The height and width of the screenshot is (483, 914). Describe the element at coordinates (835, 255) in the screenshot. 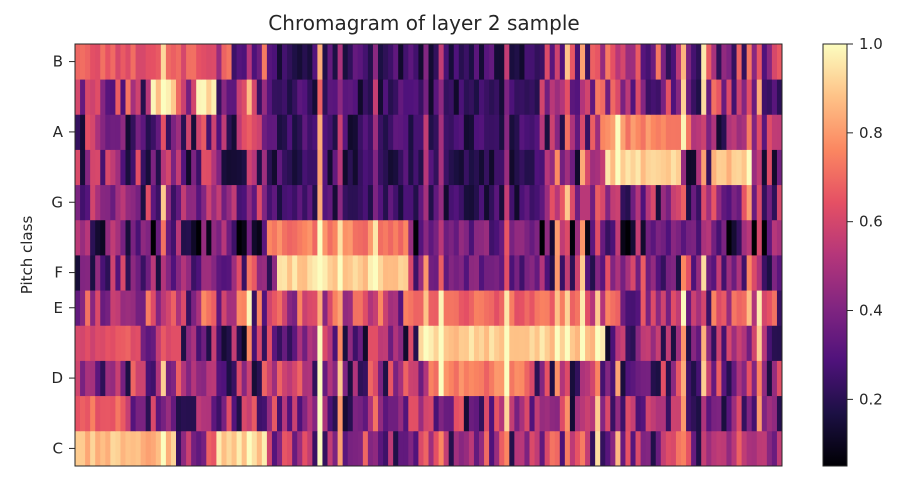

I see `colorbar` at that location.